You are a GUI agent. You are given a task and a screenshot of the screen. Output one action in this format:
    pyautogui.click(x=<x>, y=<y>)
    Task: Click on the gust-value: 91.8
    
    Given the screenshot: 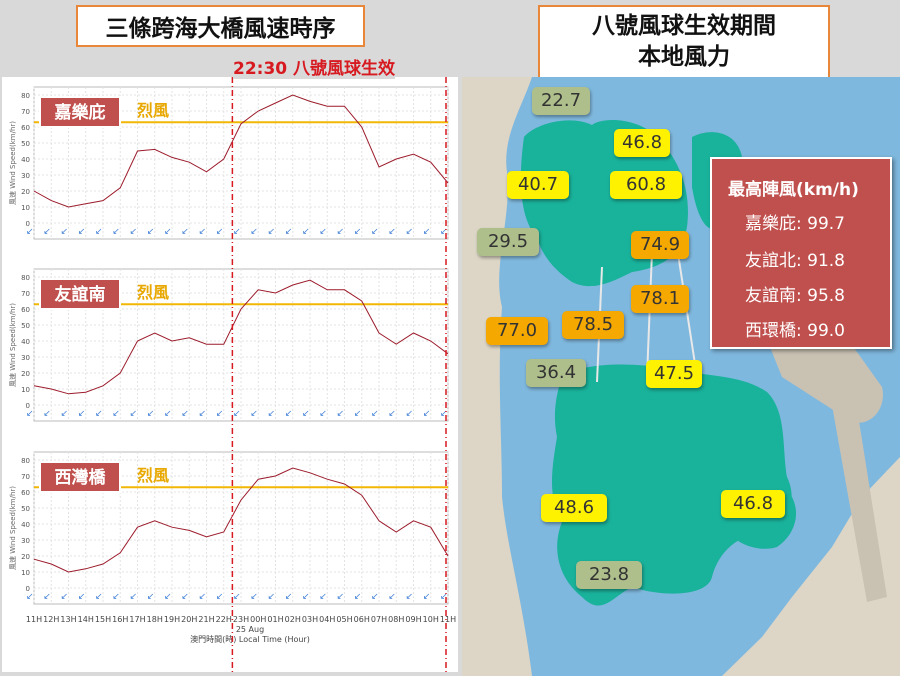 What is the action you would take?
    pyautogui.click(x=826, y=261)
    